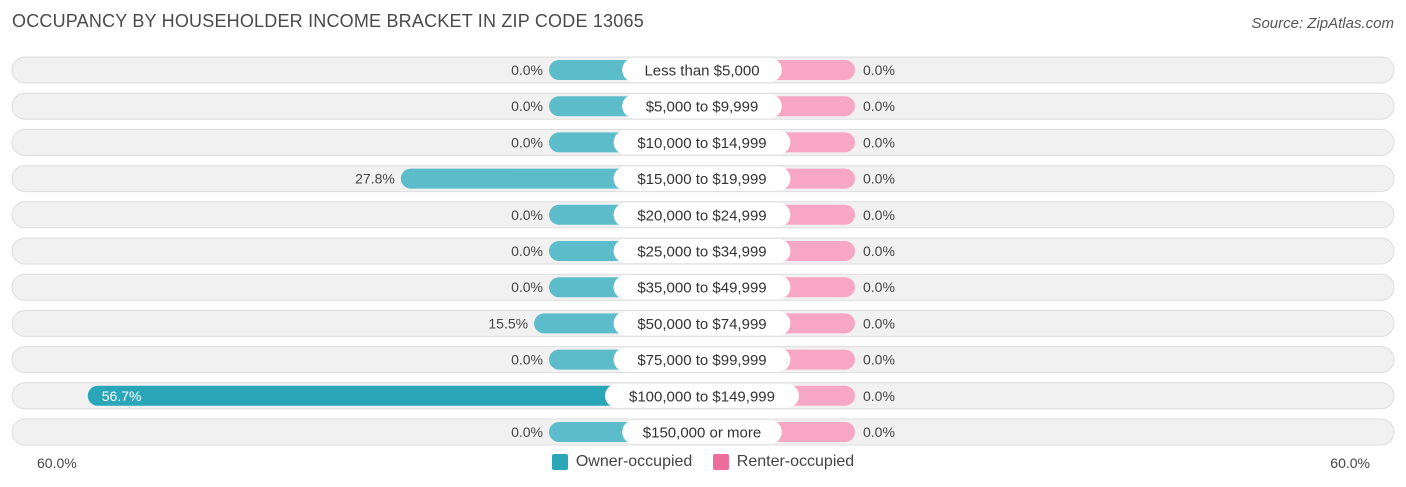 The height and width of the screenshot is (487, 1406). I want to click on legend-label-renter: Renter-occupied, so click(795, 461).